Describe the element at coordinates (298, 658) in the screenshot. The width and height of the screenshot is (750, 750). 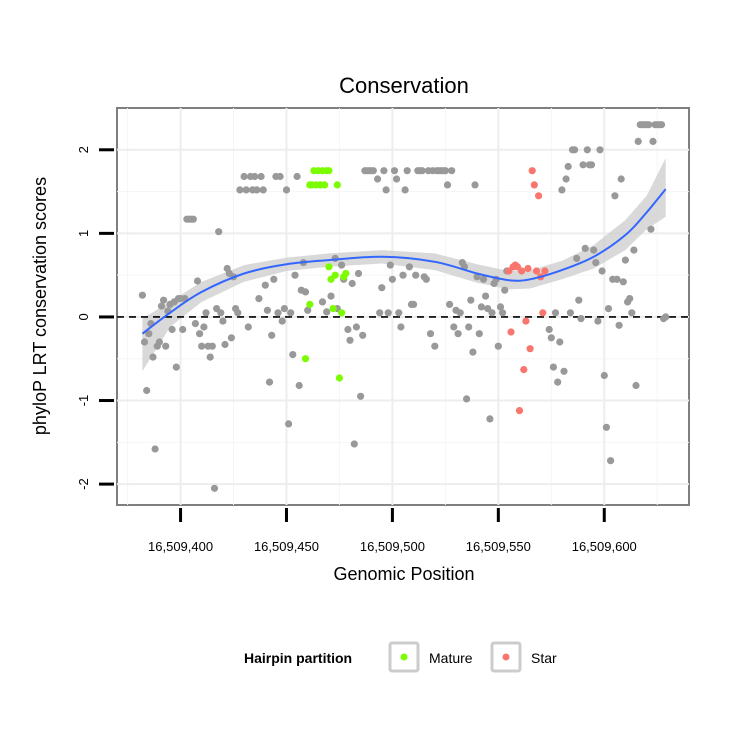
I see `legend-title: Hairpin partition` at that location.